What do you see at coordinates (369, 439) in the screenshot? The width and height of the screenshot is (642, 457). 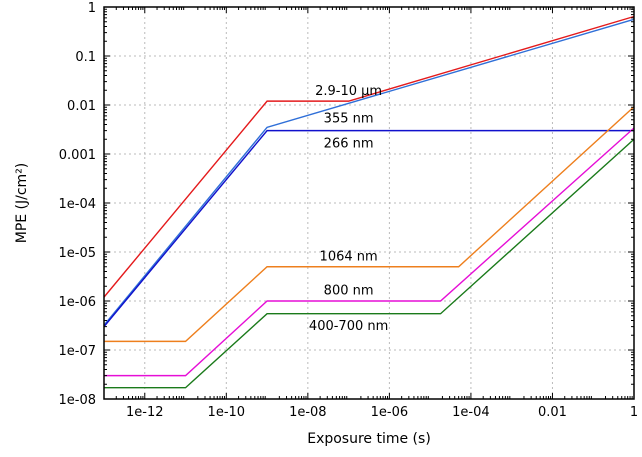 I see `x-axis-label: Exposure time (s)` at bounding box center [369, 439].